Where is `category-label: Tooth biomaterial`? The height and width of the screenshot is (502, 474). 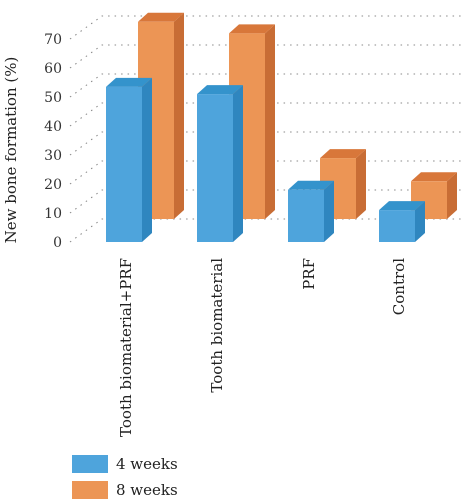 category-label: Tooth biomaterial is located at coordinates (217, 325).